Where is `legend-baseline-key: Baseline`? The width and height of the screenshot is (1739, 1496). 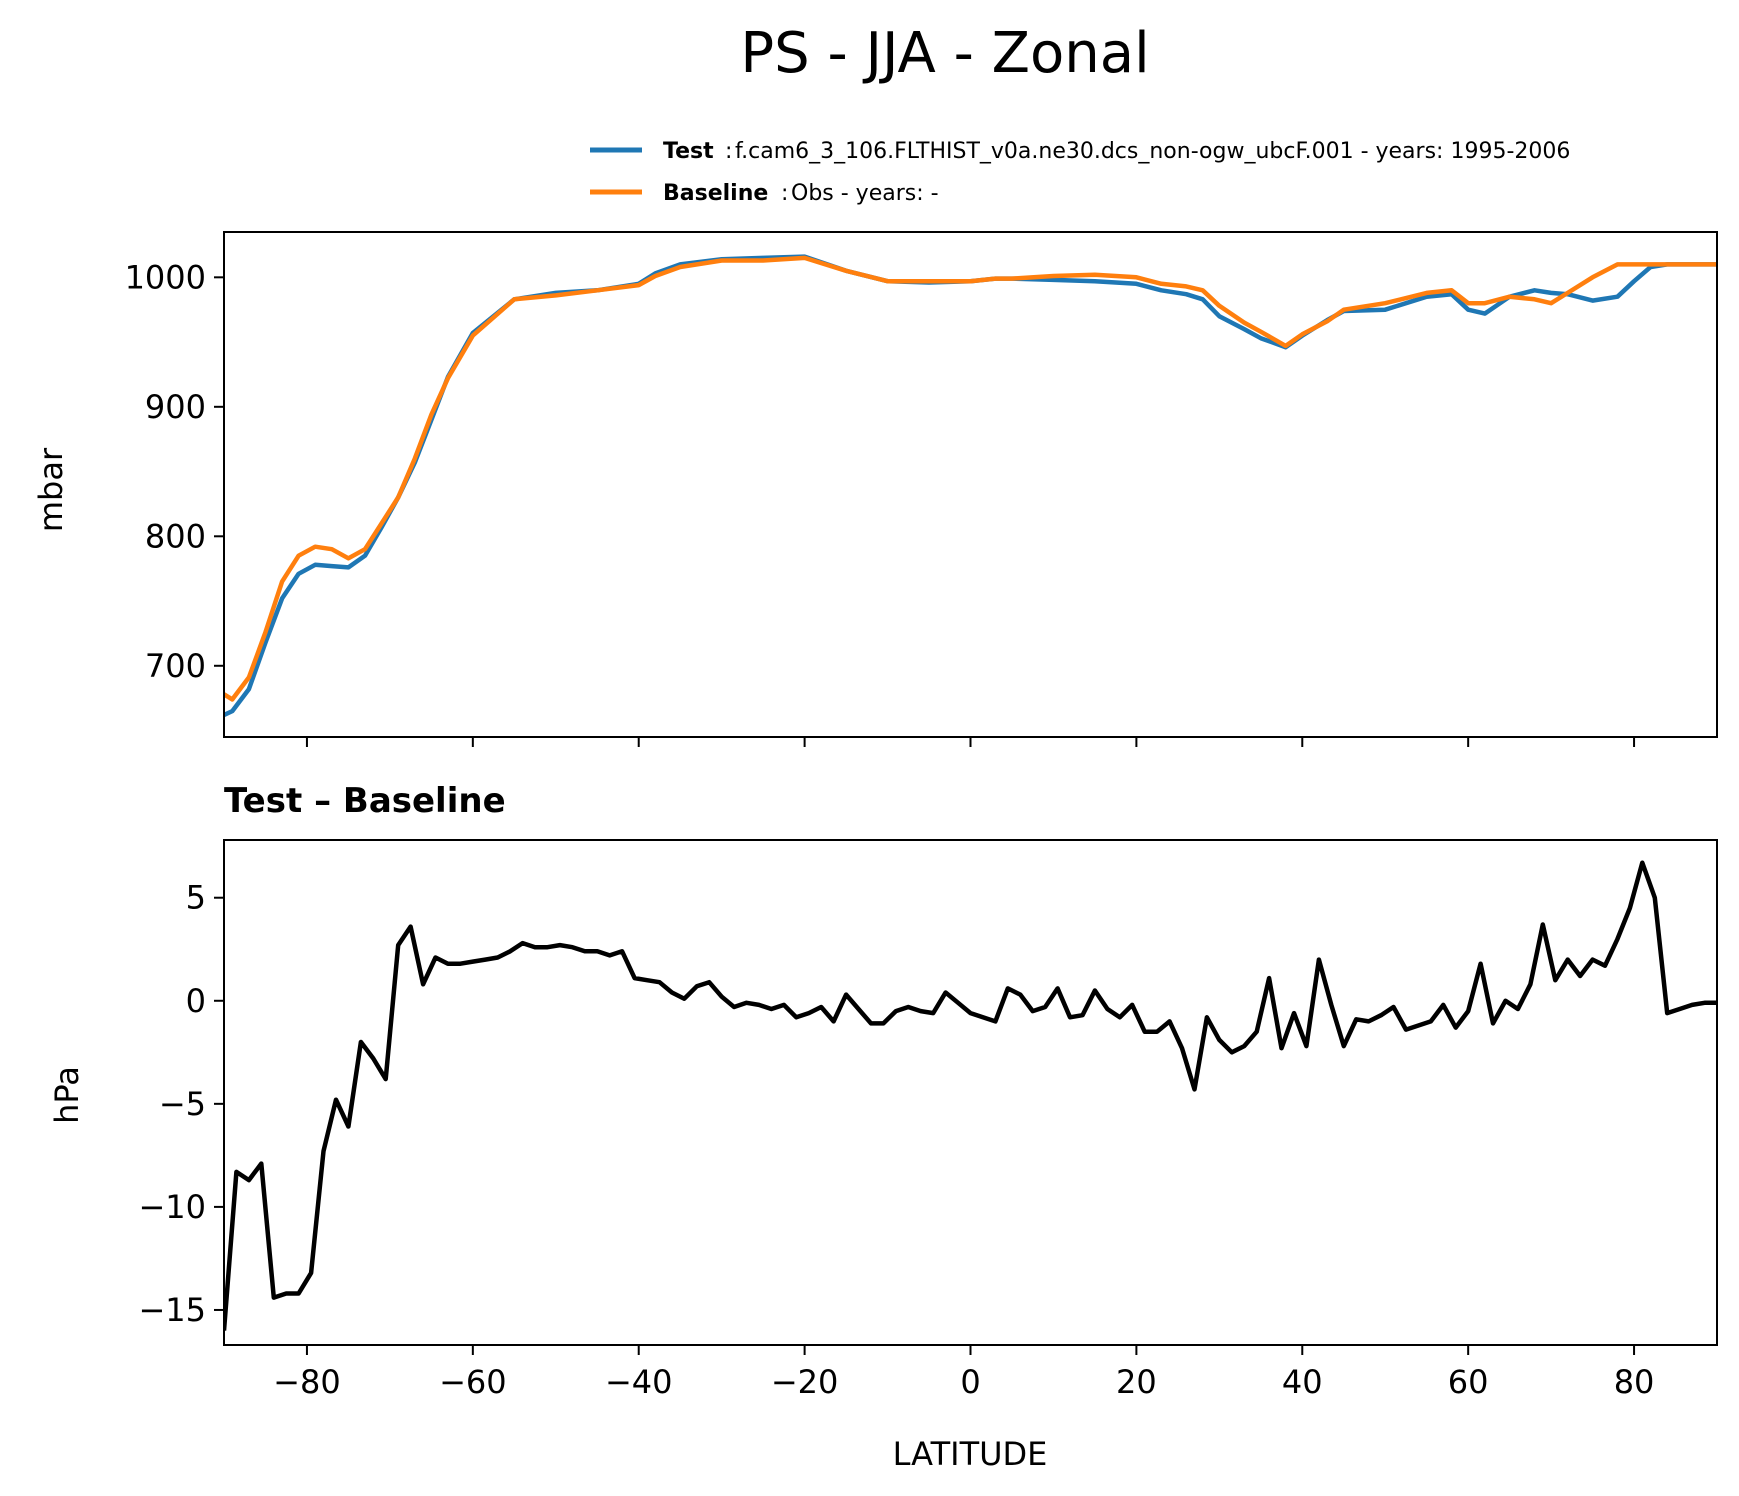
legend-baseline-key: Baseline is located at coordinates (715, 193).